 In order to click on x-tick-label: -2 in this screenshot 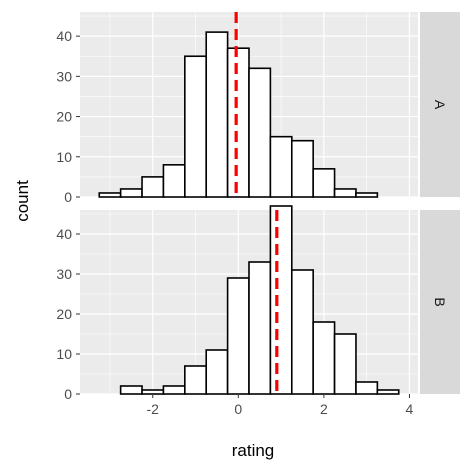, I will do `click(153, 409)`.